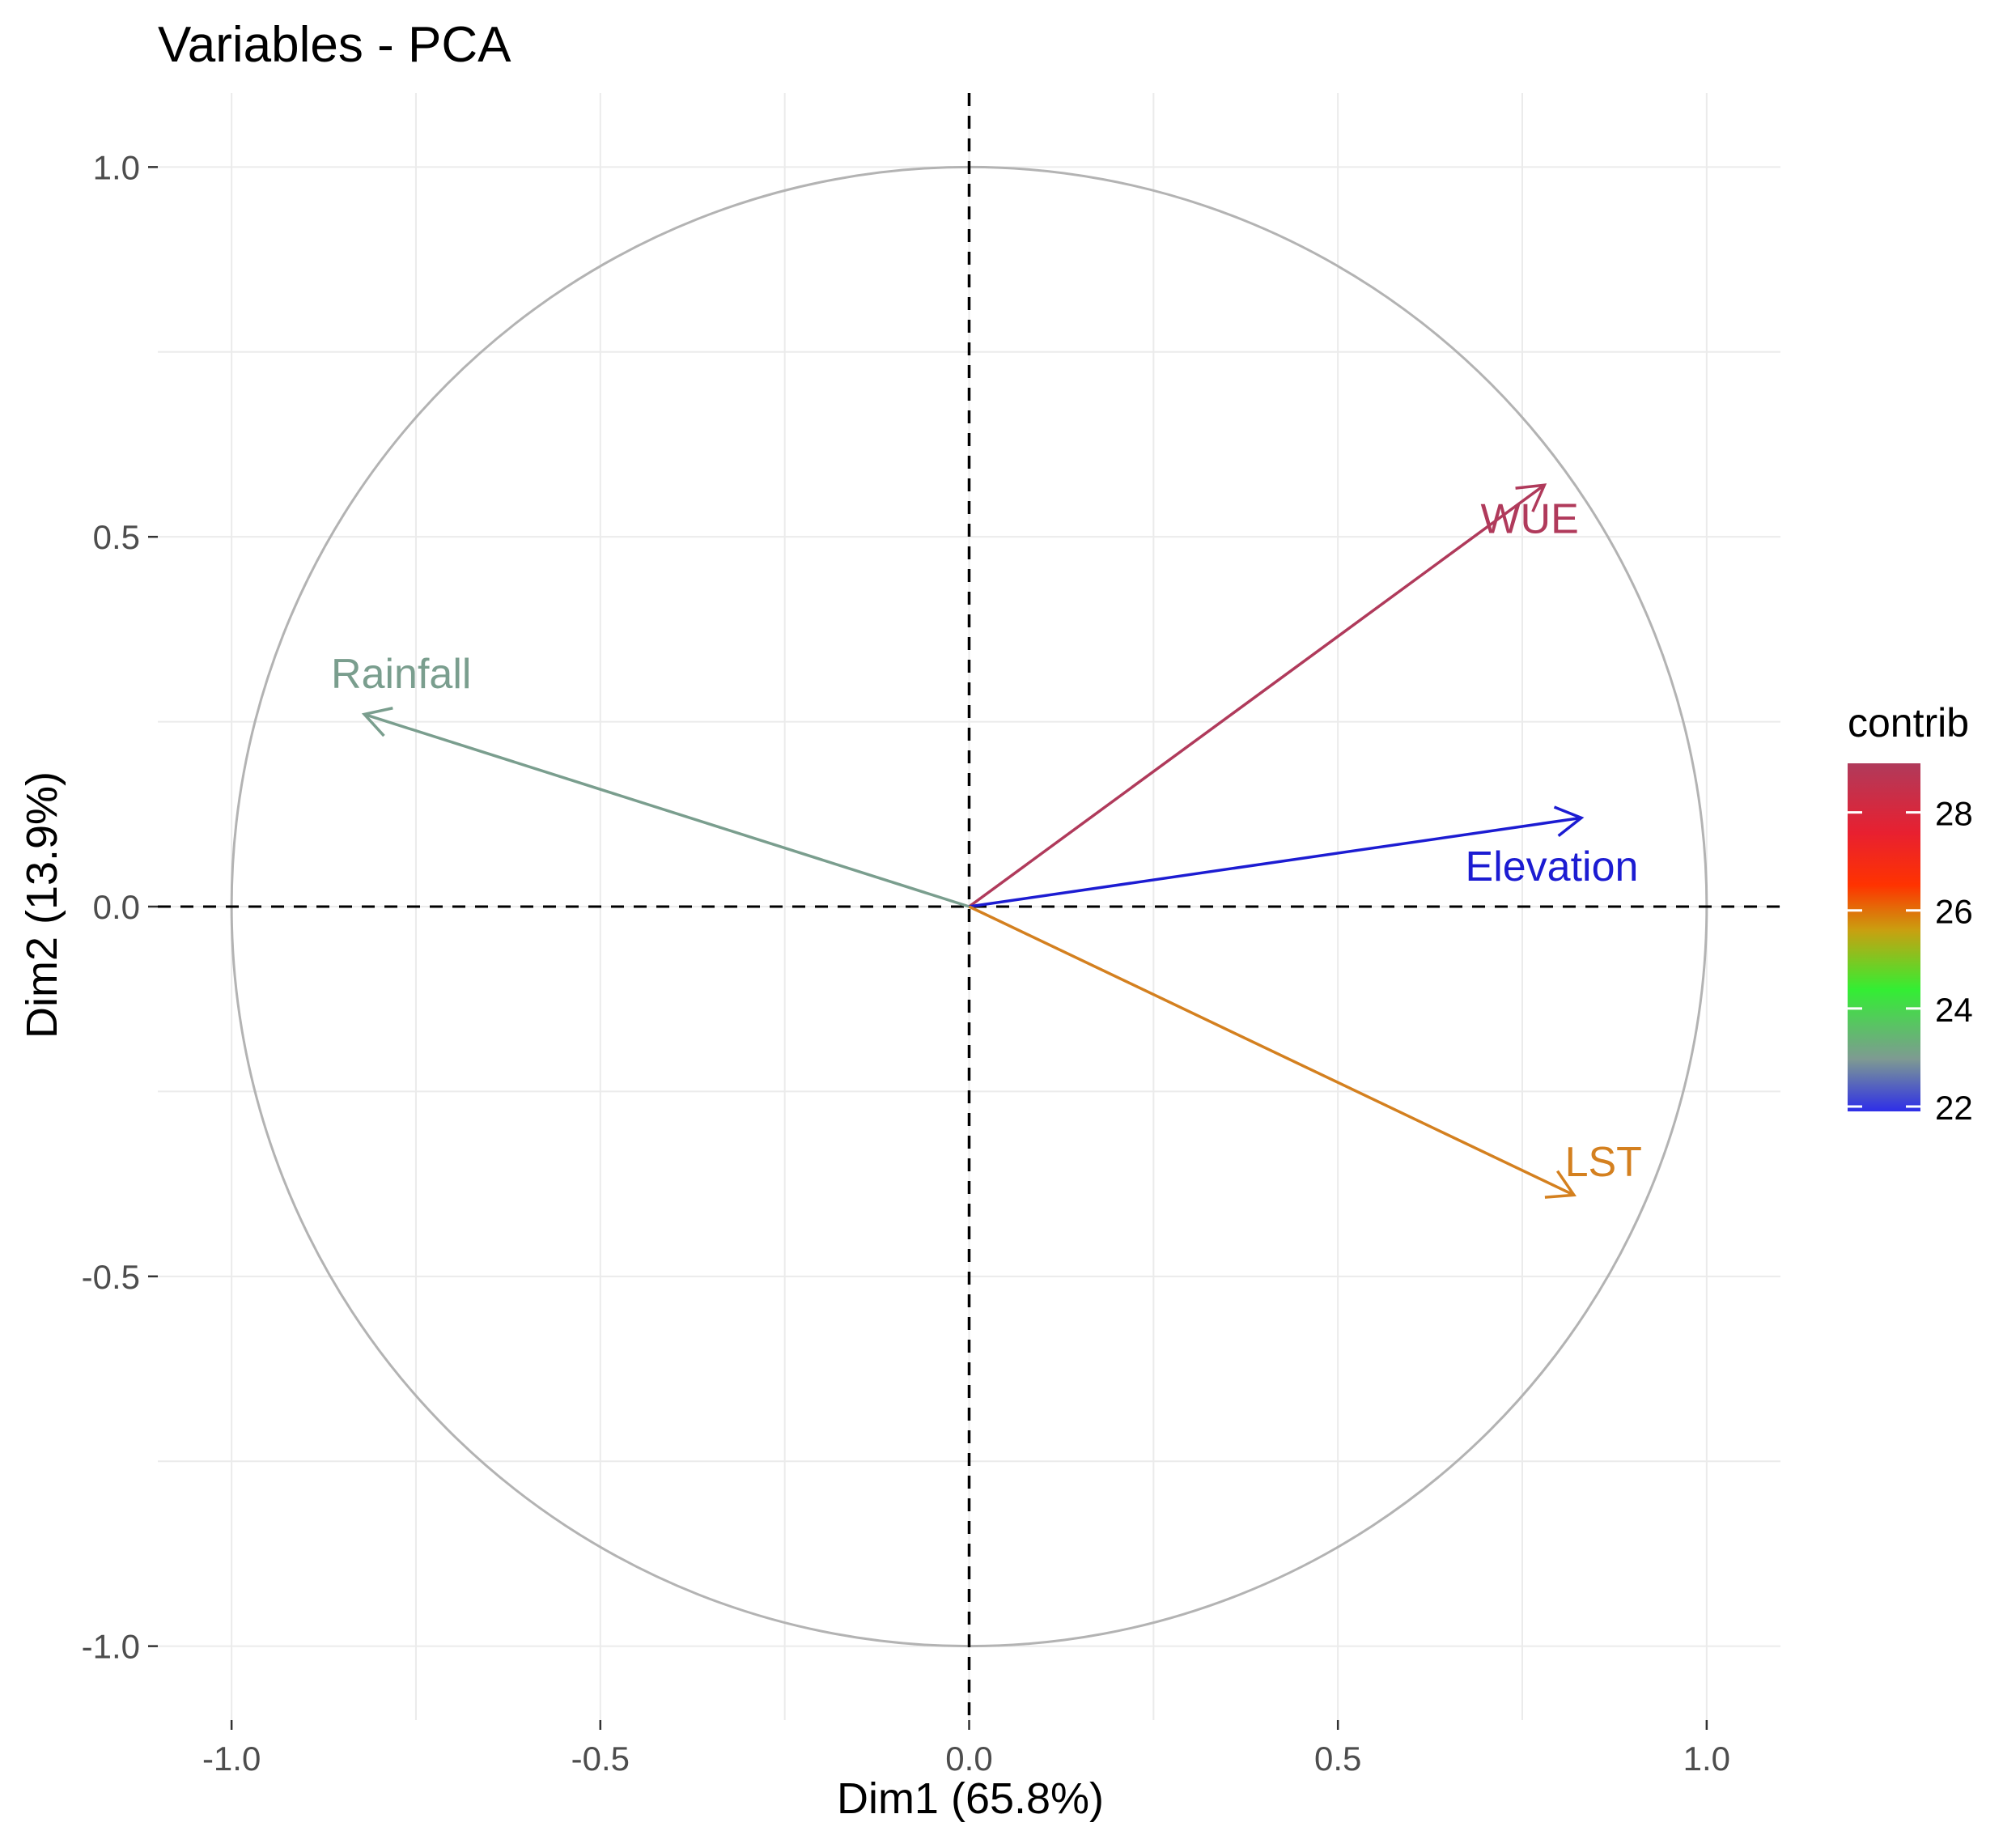  Describe the element at coordinates (1954, 912) in the screenshot. I see `legend-tick-label: 26` at that location.